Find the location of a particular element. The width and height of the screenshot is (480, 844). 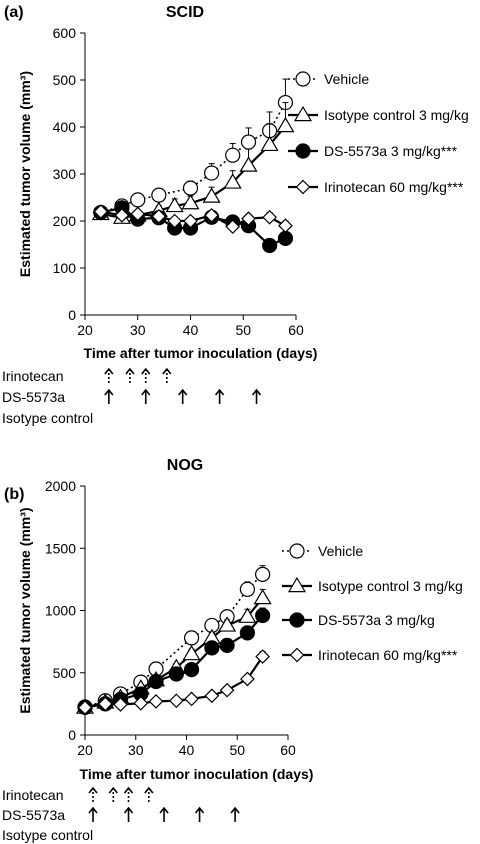

y-tick-label: 200 is located at coordinates (65, 221).